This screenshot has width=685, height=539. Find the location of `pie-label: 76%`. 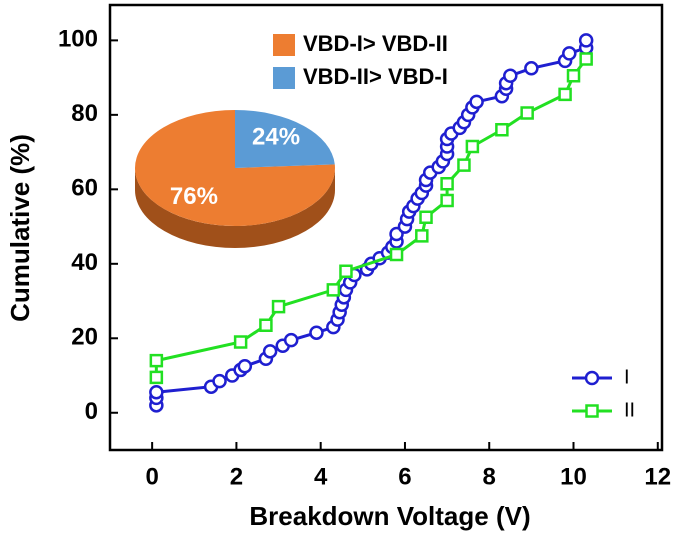

pie-label: 76% is located at coordinates (194, 196).